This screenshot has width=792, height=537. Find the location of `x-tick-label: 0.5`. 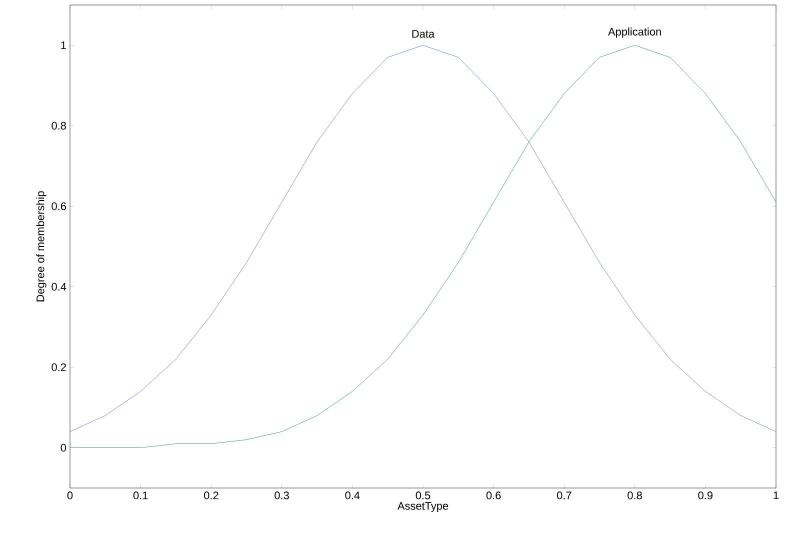

x-tick-label: 0.5 is located at coordinates (423, 496).